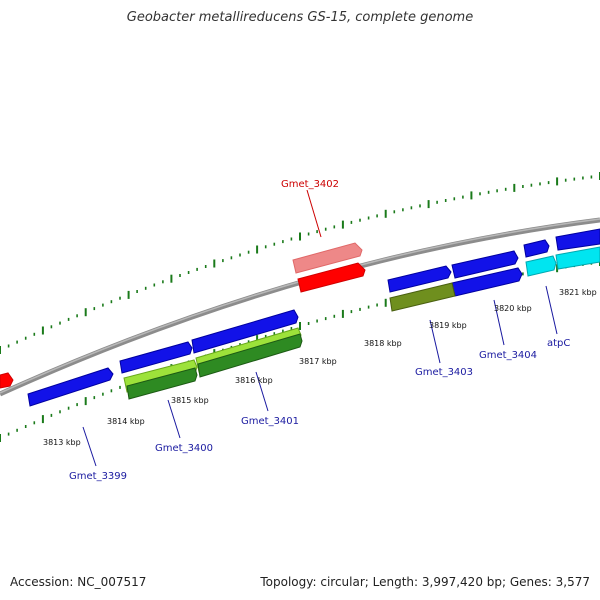 The height and width of the screenshot is (600, 600). What do you see at coordinates (422, 297) in the screenshot?
I see `cds-3403-olive` at bounding box center [422, 297].